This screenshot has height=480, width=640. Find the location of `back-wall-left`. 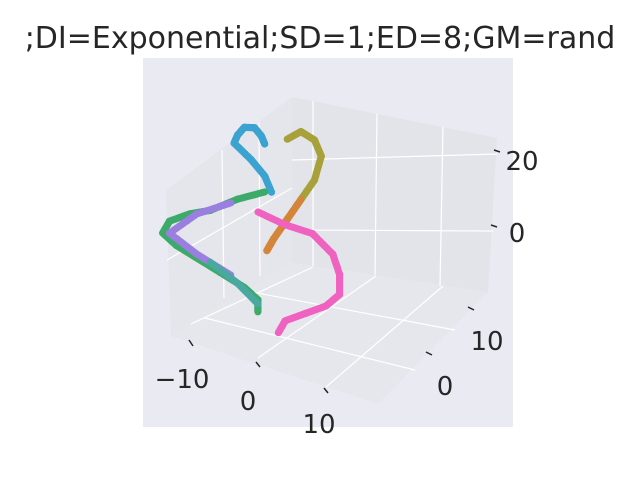

back-wall-left is located at coordinates (229, 216).